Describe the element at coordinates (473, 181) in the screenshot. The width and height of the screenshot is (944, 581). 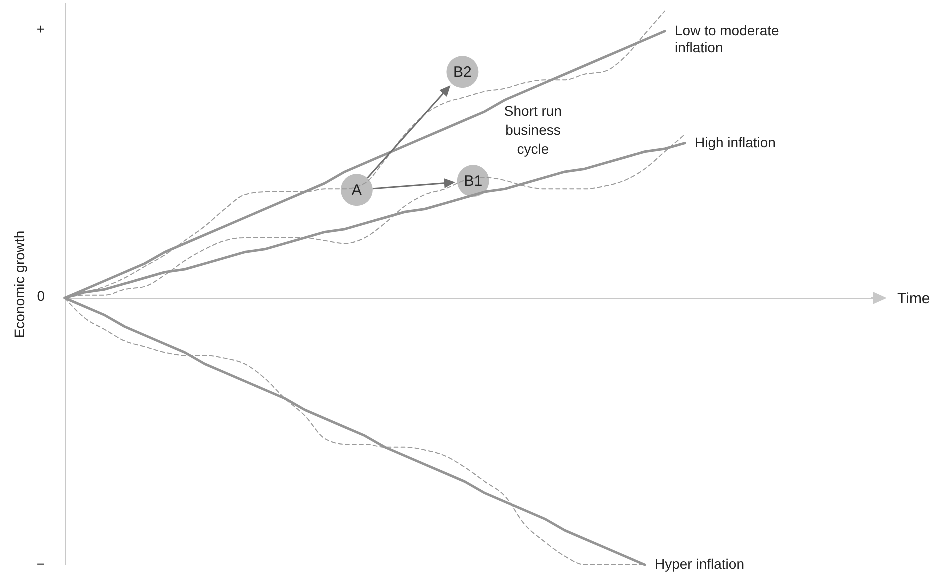
I see `annotation: B1` at that location.